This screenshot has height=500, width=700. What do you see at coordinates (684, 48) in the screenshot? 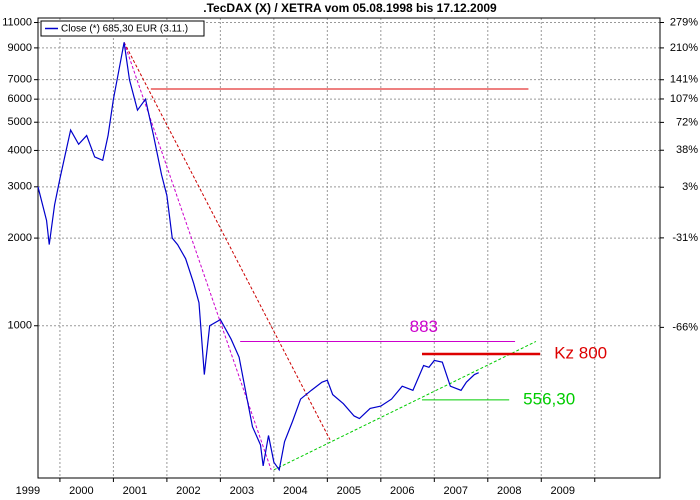
I see `y2-tick-label: 210%` at bounding box center [684, 48].